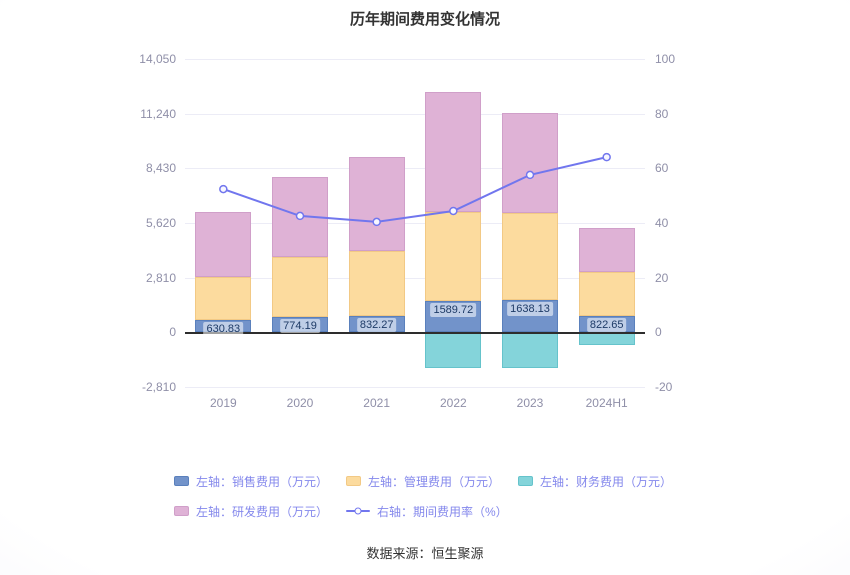  Describe the element at coordinates (425, 553) in the screenshot. I see `data-source: 数据来源：恒生聚源` at that location.